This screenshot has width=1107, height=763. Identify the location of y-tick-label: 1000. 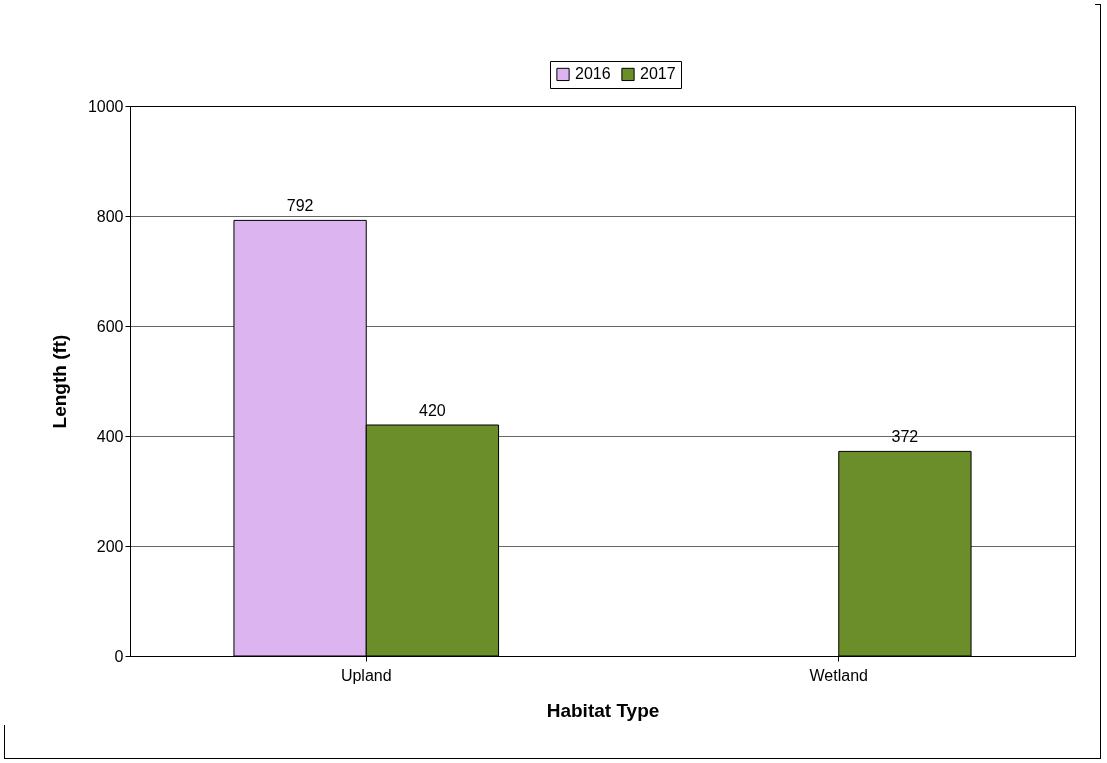
(105, 106).